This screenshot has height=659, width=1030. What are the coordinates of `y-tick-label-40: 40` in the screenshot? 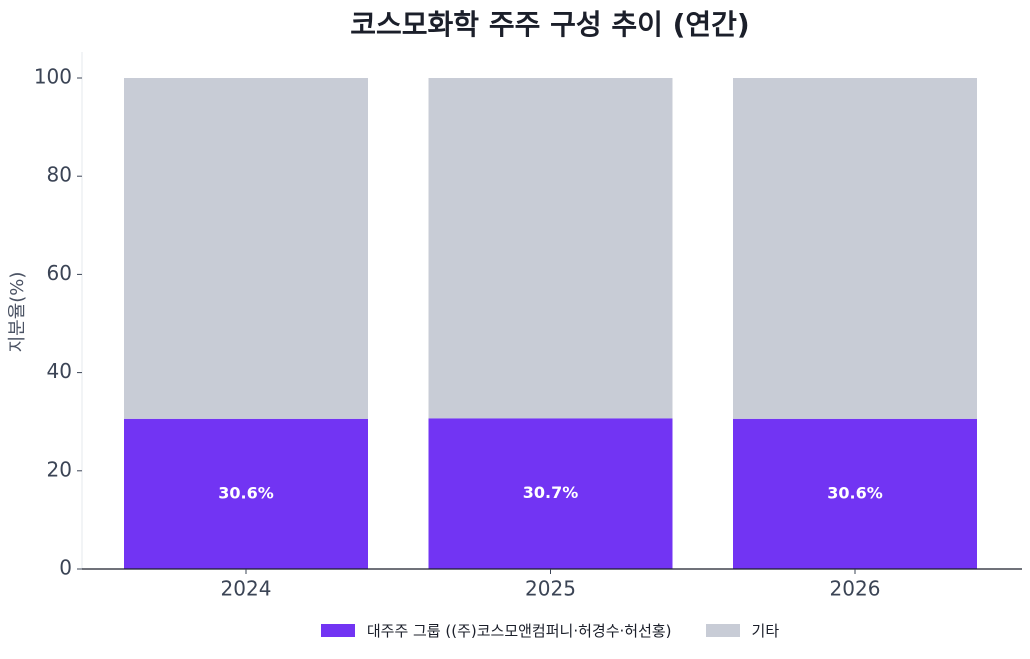 It's located at (59, 371).